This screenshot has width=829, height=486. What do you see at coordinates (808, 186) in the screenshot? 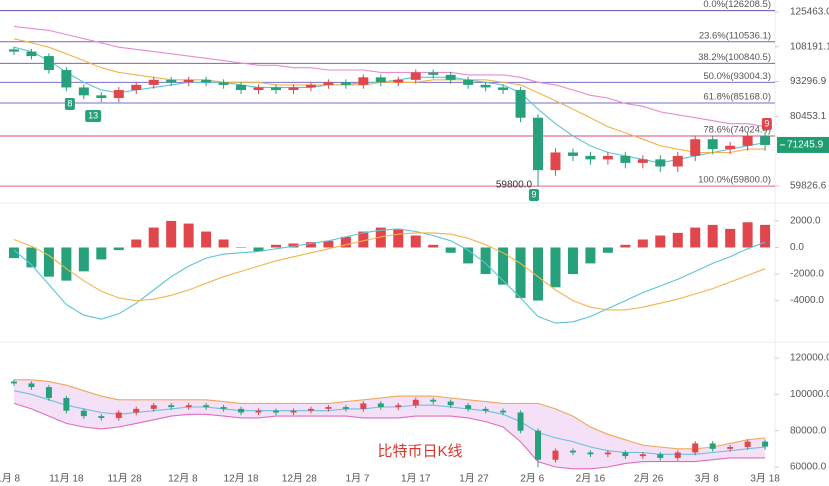
I see `y-tick-label: 59826.6` at bounding box center [808, 186].